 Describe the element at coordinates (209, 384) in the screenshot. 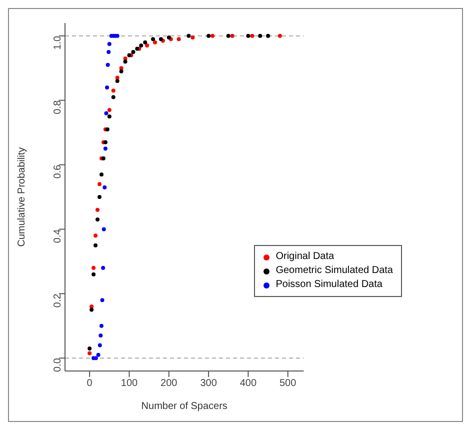

I see `x-tick-label: 300` at that location.